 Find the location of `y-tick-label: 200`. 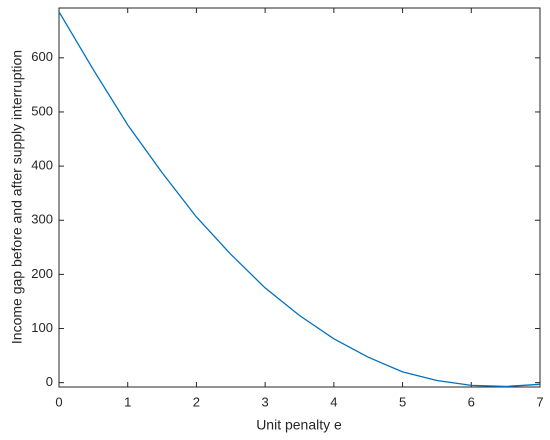

y-tick-label: 200 is located at coordinates (42, 273).